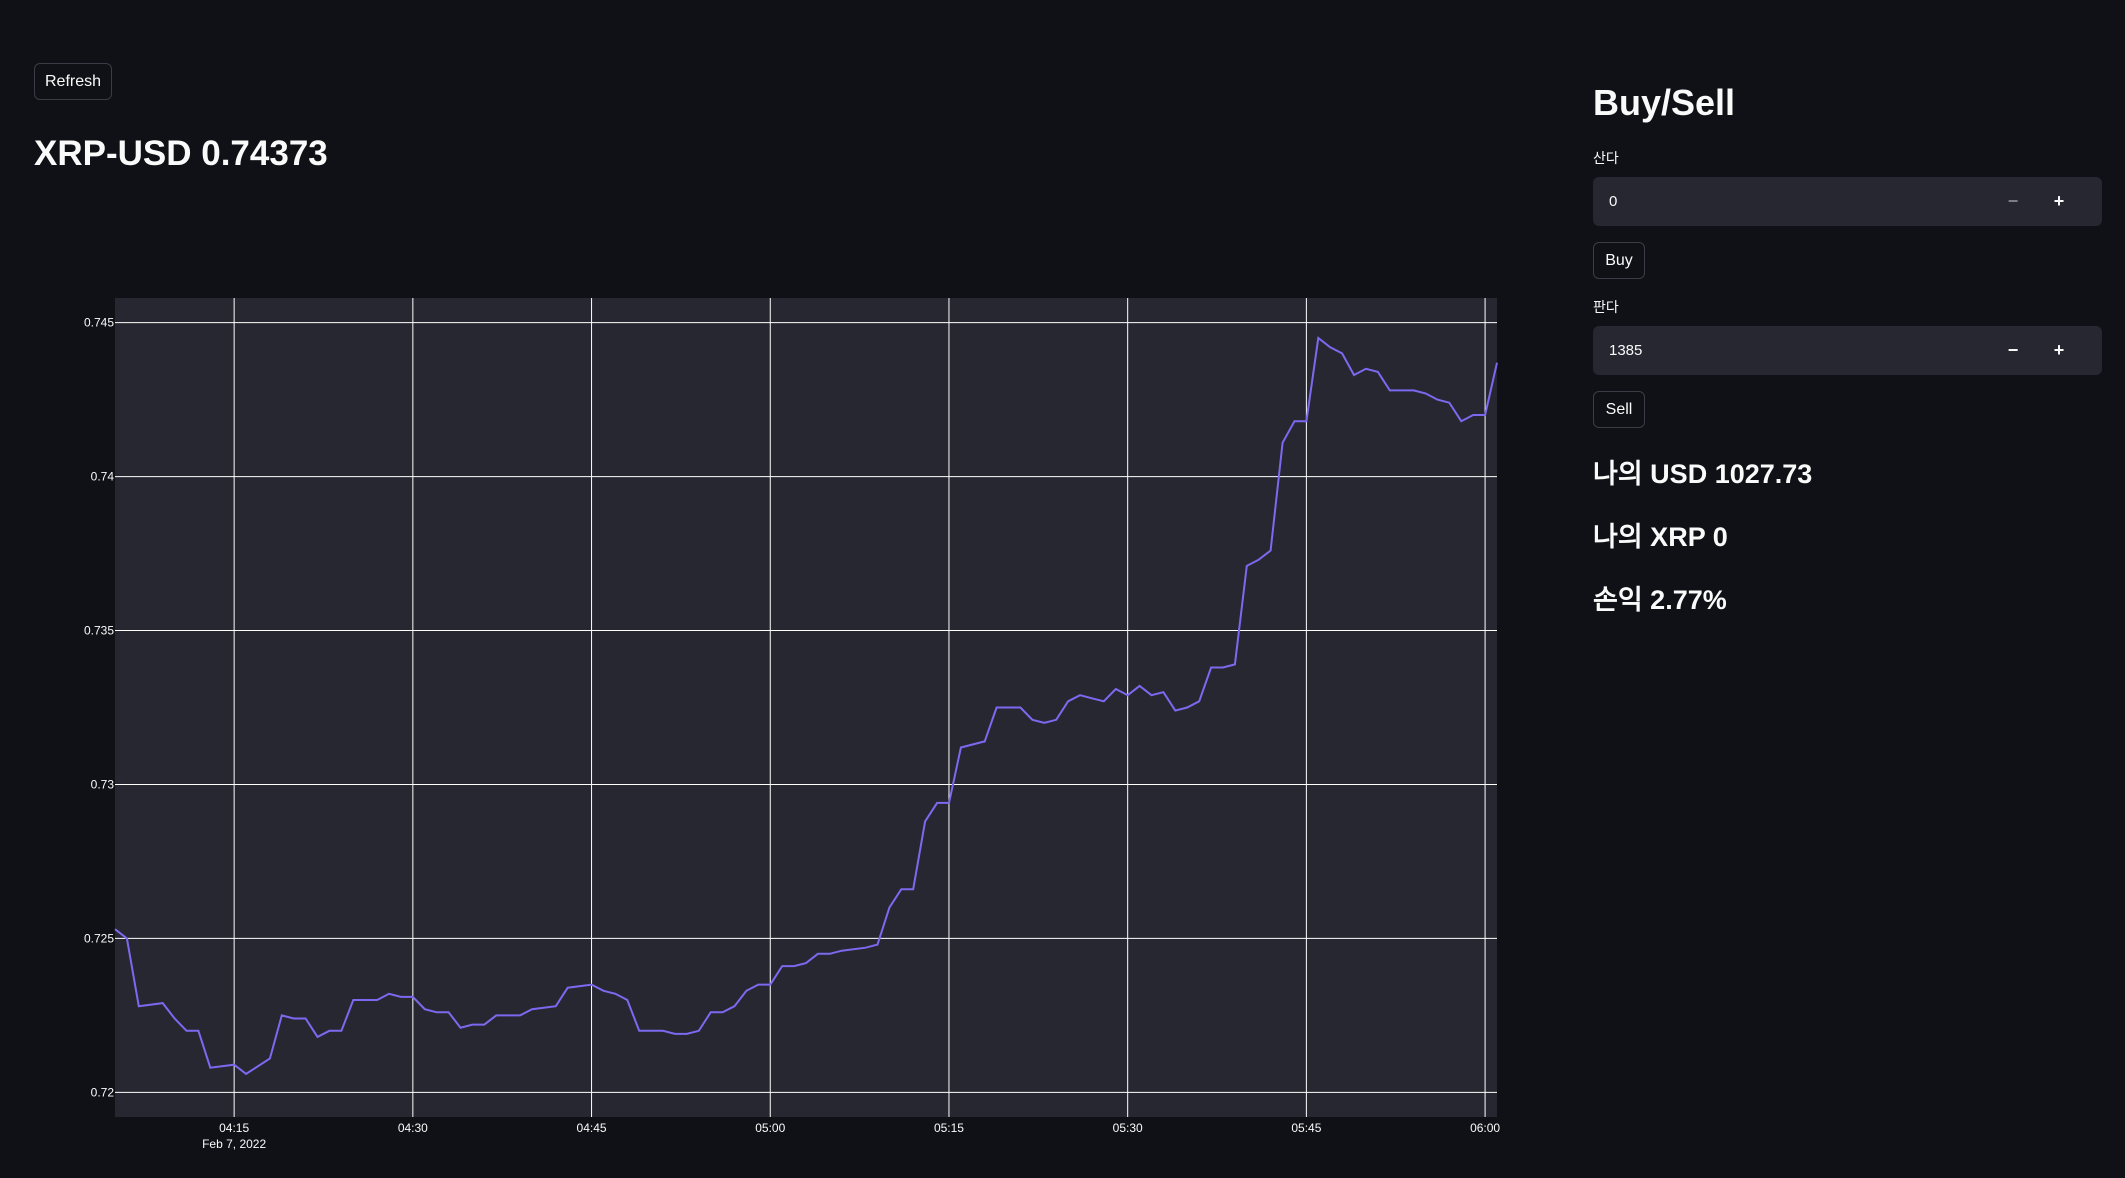 This screenshot has width=2125, height=1178. I want to click on sell-amount-label: 판다, so click(1606, 307).